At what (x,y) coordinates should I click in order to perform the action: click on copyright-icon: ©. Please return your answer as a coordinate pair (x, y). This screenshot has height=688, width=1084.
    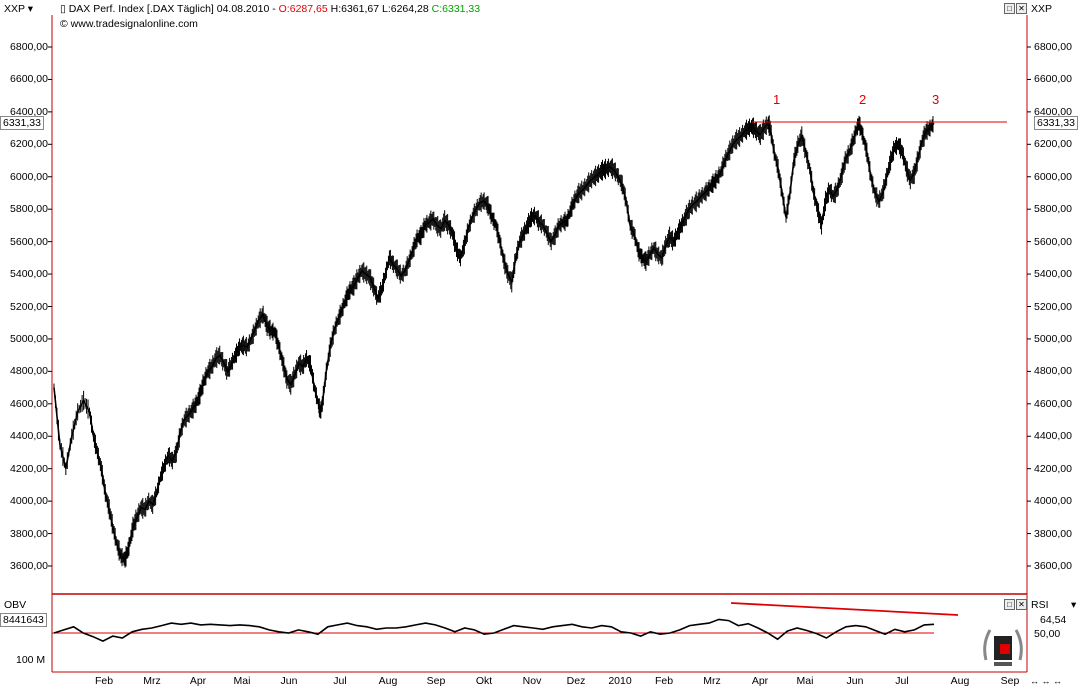
    Looking at the image, I should click on (64, 24).